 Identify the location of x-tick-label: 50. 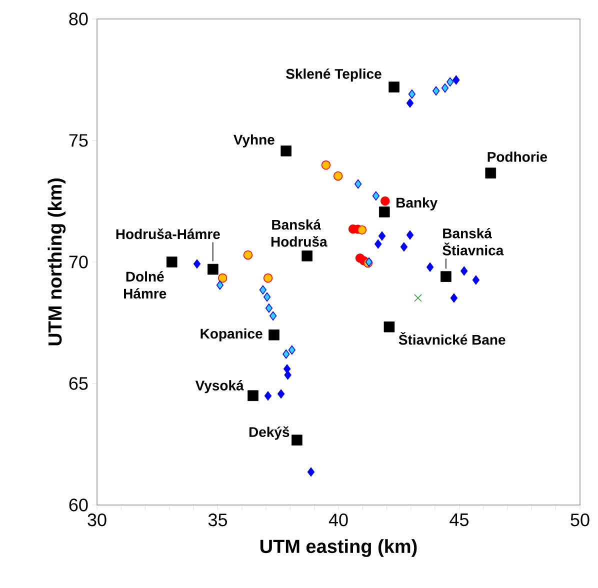
(580, 520).